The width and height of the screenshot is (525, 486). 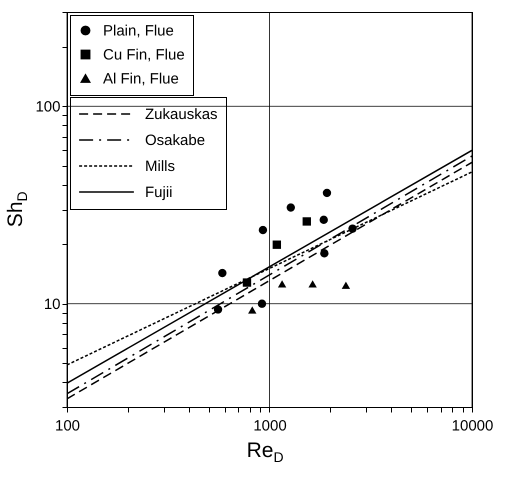 I want to click on legend-label: Fujii, so click(x=159, y=192).